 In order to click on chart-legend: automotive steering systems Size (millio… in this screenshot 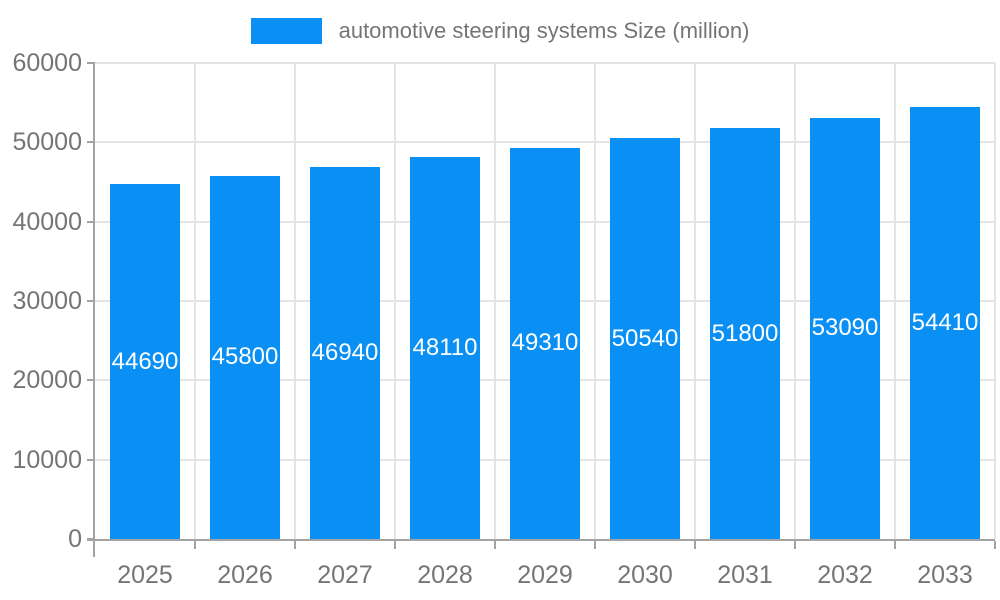, I will do `click(500, 31)`.